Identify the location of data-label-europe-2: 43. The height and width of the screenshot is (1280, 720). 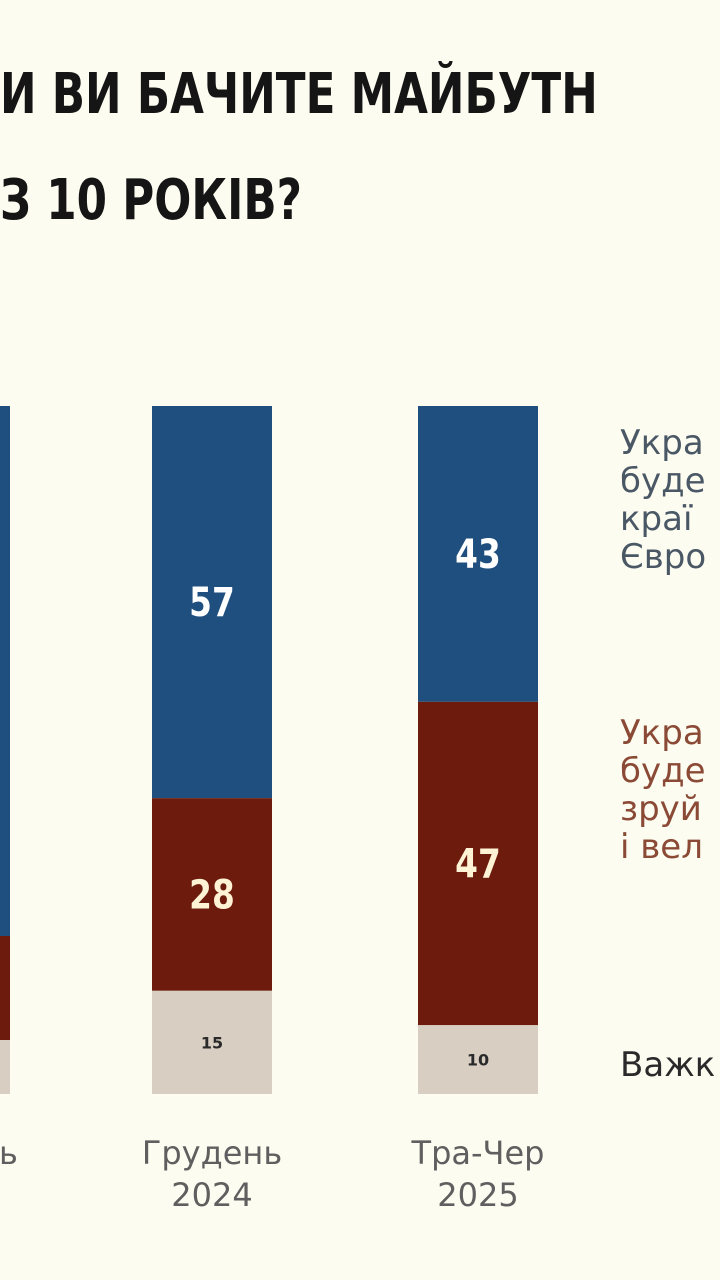
(478, 554).